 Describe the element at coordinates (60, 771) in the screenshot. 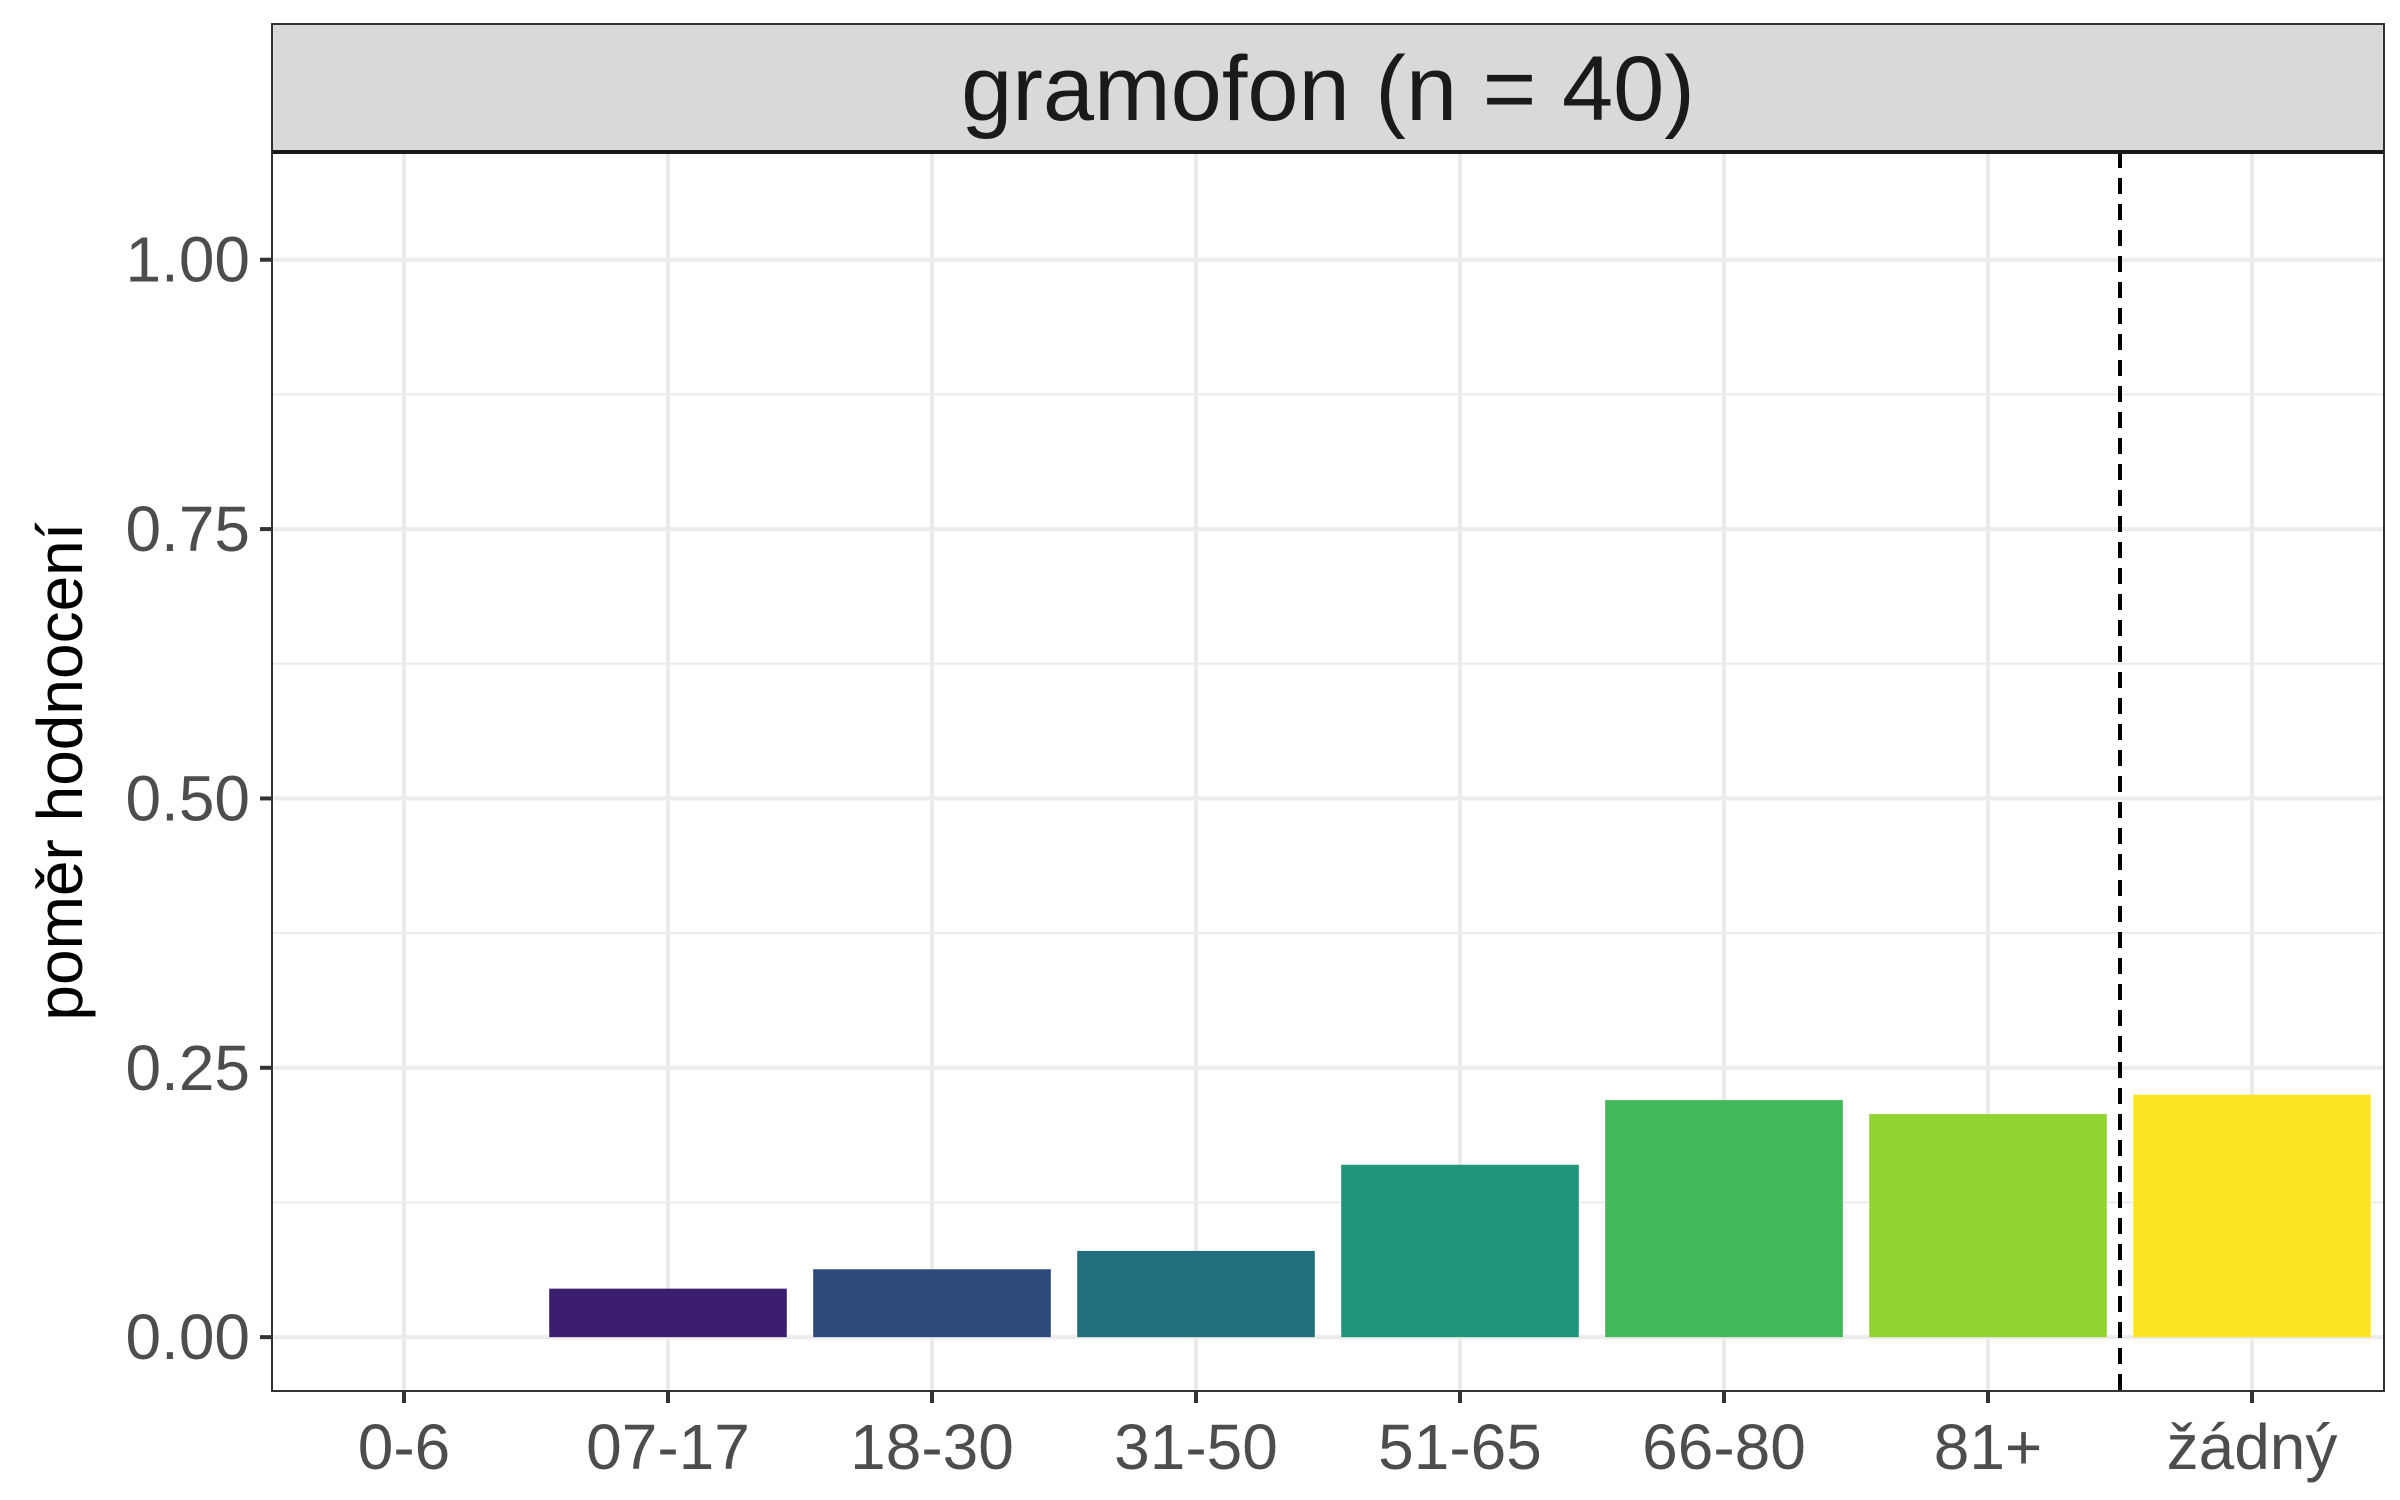

I see `y-axis-title: poměr hodnocení` at that location.